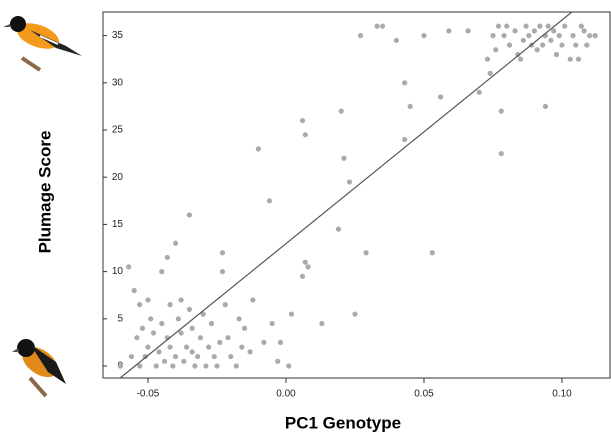  I want to click on bird-icon-top, so click(42, 44).